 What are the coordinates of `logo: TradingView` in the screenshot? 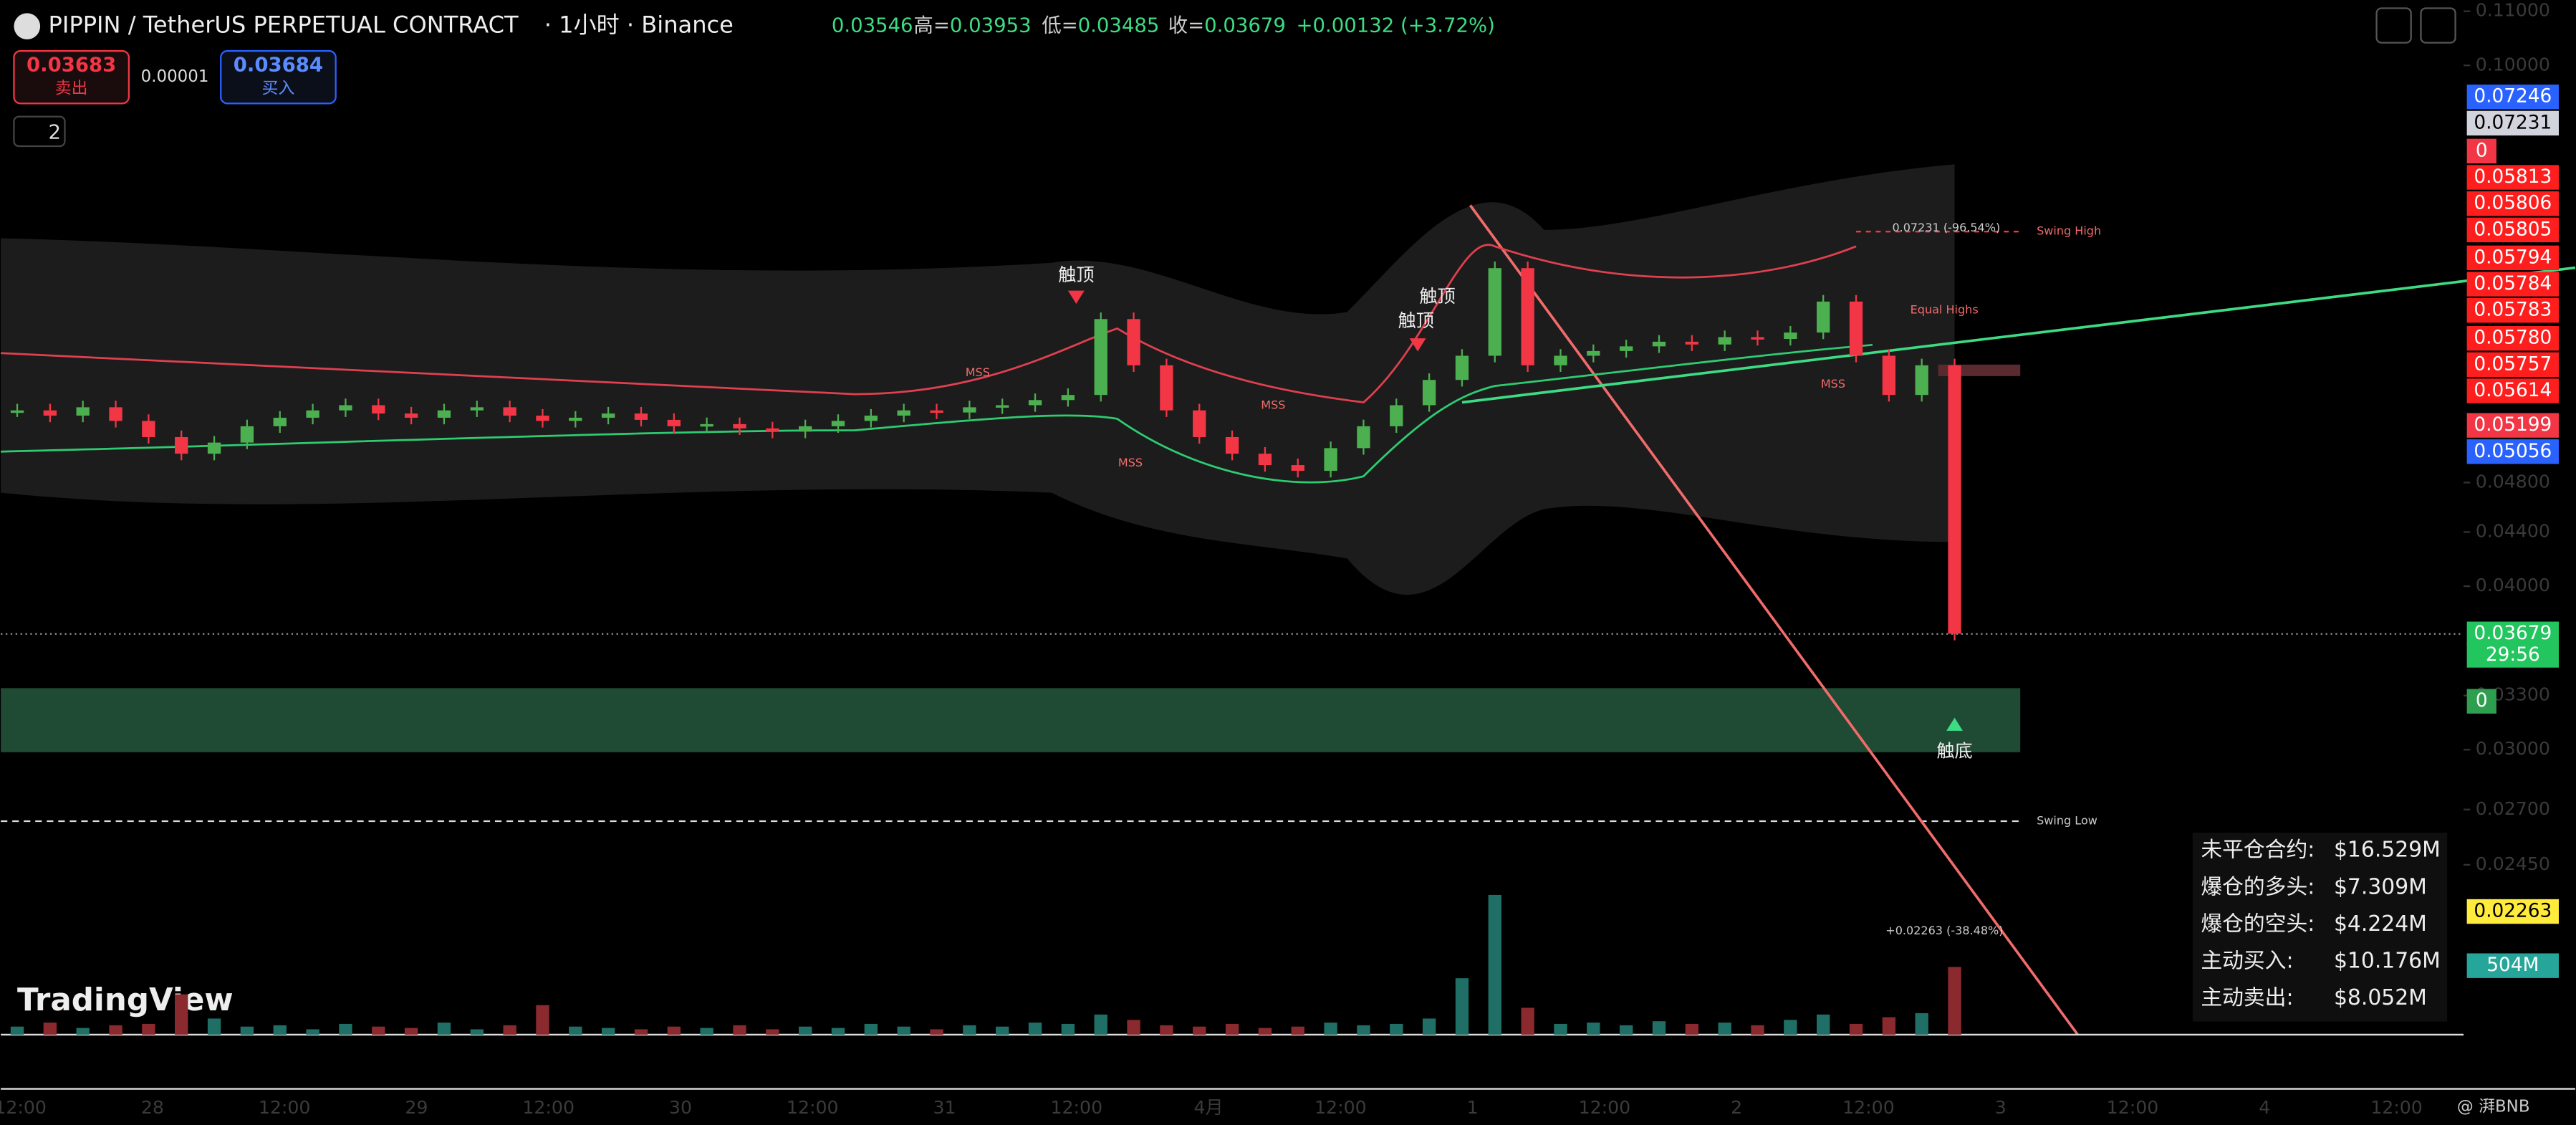 It's located at (125, 1000).